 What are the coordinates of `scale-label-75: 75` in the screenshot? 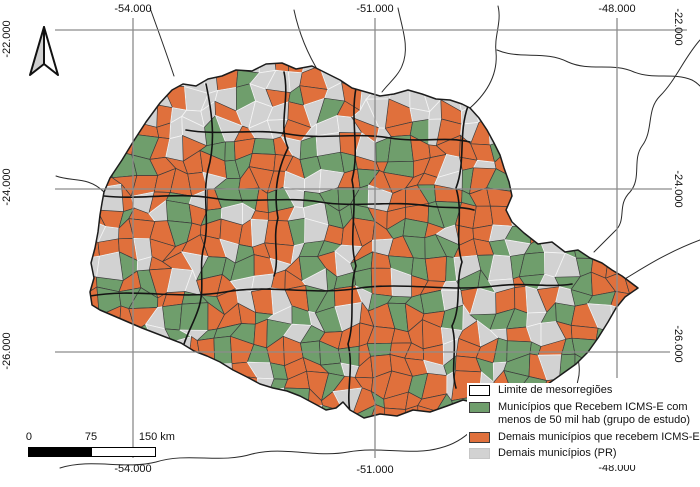 It's located at (91, 437).